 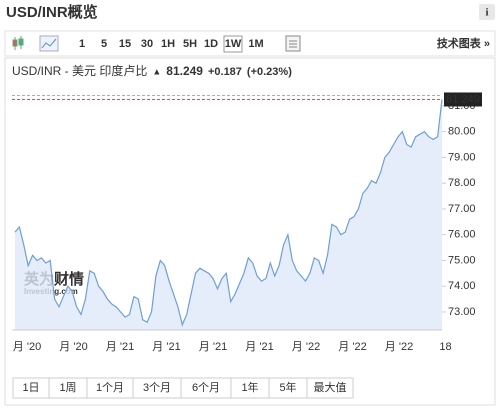 What do you see at coordinates (293, 43) in the screenshot?
I see `settings-icon` at bounding box center [293, 43].